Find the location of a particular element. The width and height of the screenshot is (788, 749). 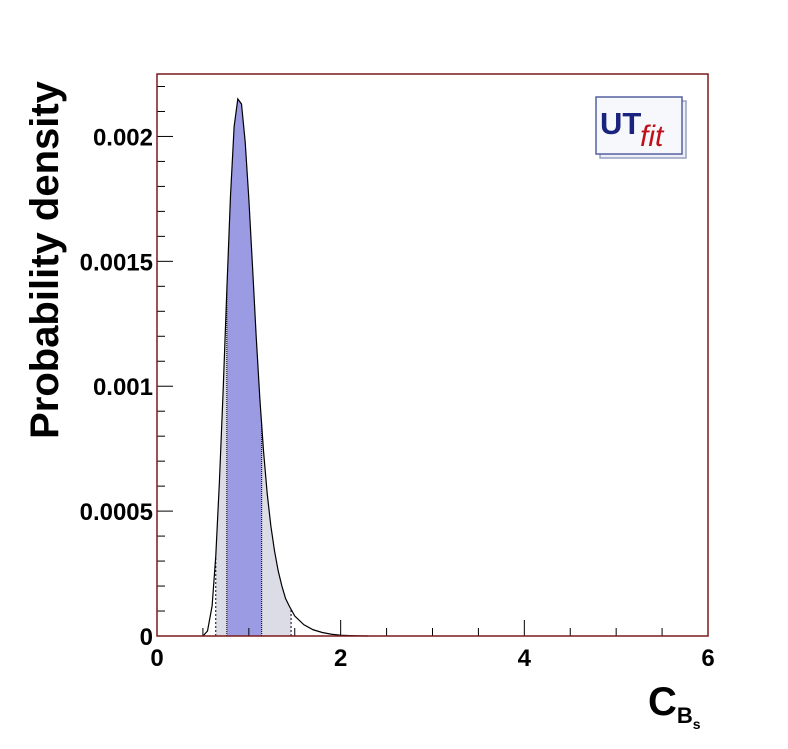

interval-68-fill is located at coordinates (244, 367).